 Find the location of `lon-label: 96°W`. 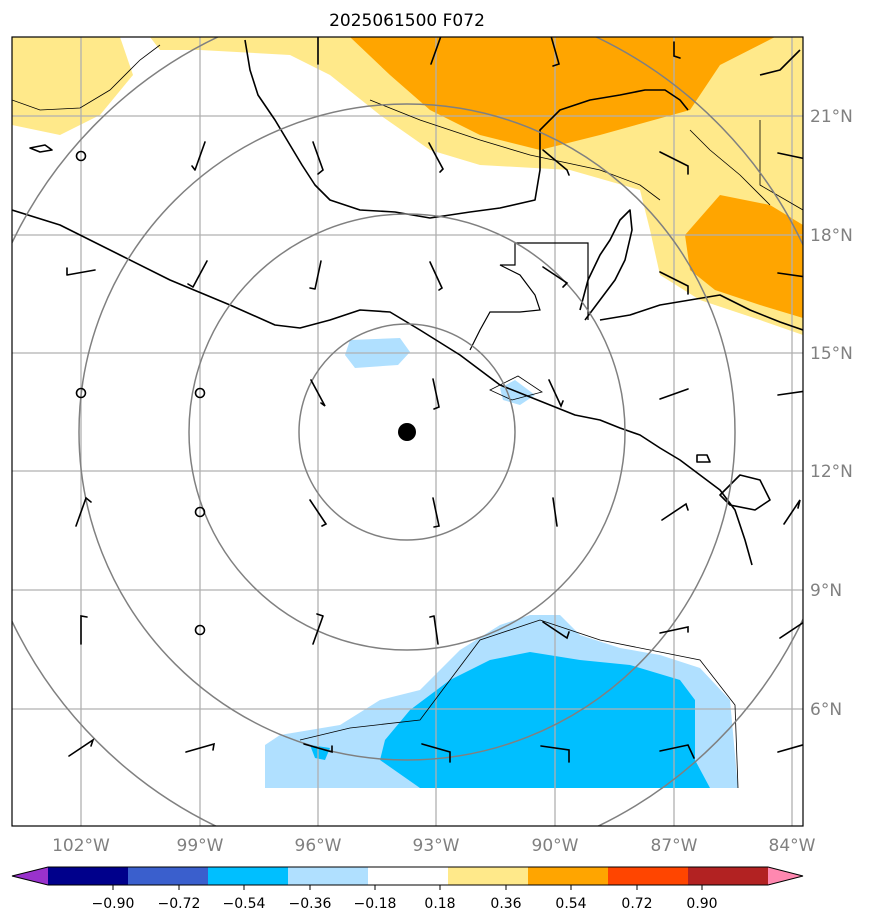

lon-label: 96°W is located at coordinates (318, 846).